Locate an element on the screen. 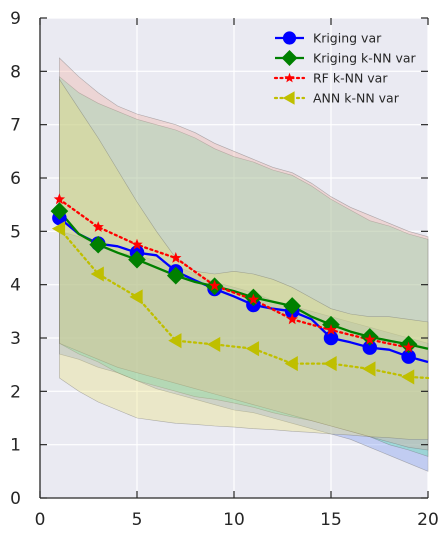 This screenshot has height=546, width=447. y-tick-label: 5 is located at coordinates (15, 232).